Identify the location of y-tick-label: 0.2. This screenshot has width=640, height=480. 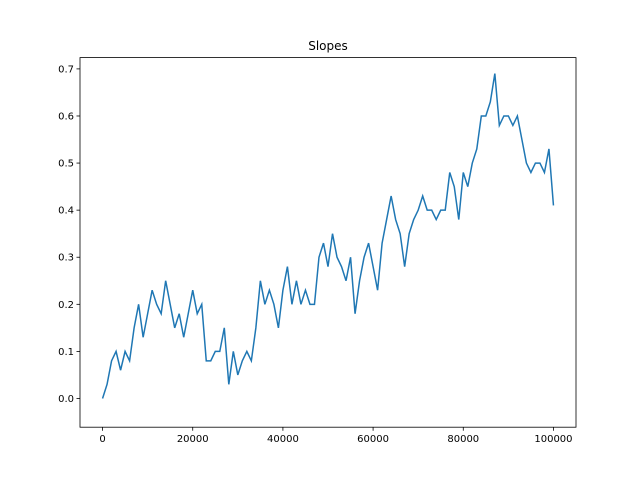
(66, 305).